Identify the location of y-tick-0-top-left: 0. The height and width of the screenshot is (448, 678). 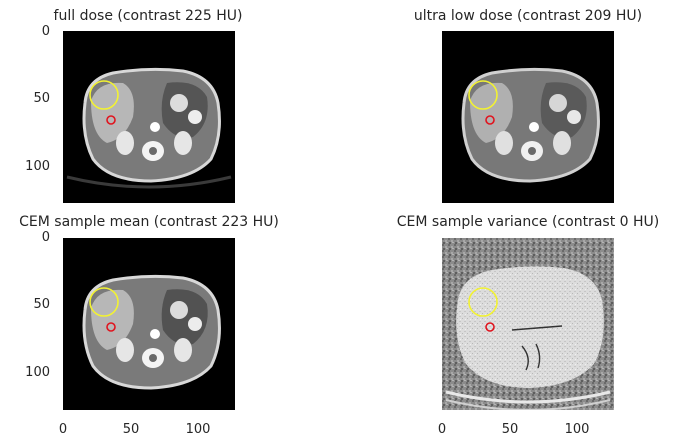
(45, 31).